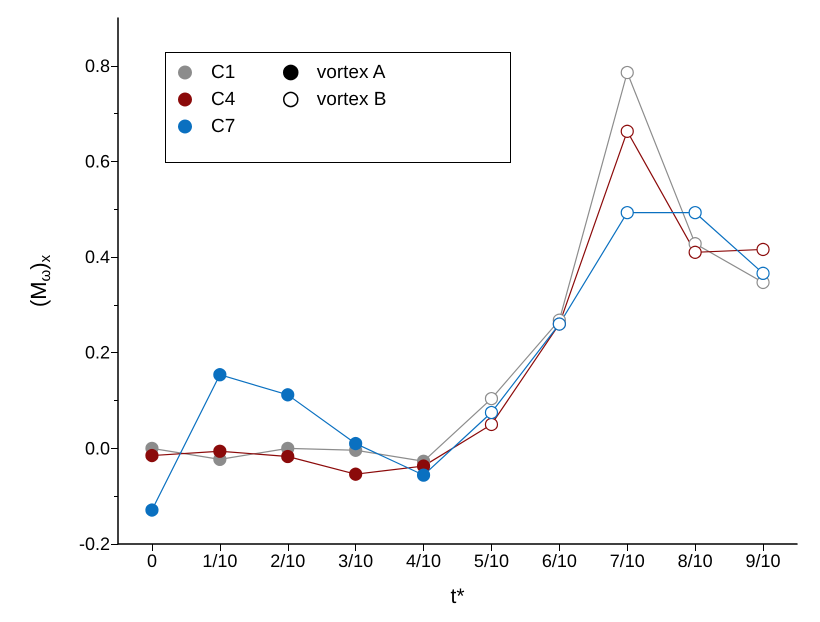  What do you see at coordinates (351, 72) in the screenshot?
I see `legend-label: vortex A` at bounding box center [351, 72].